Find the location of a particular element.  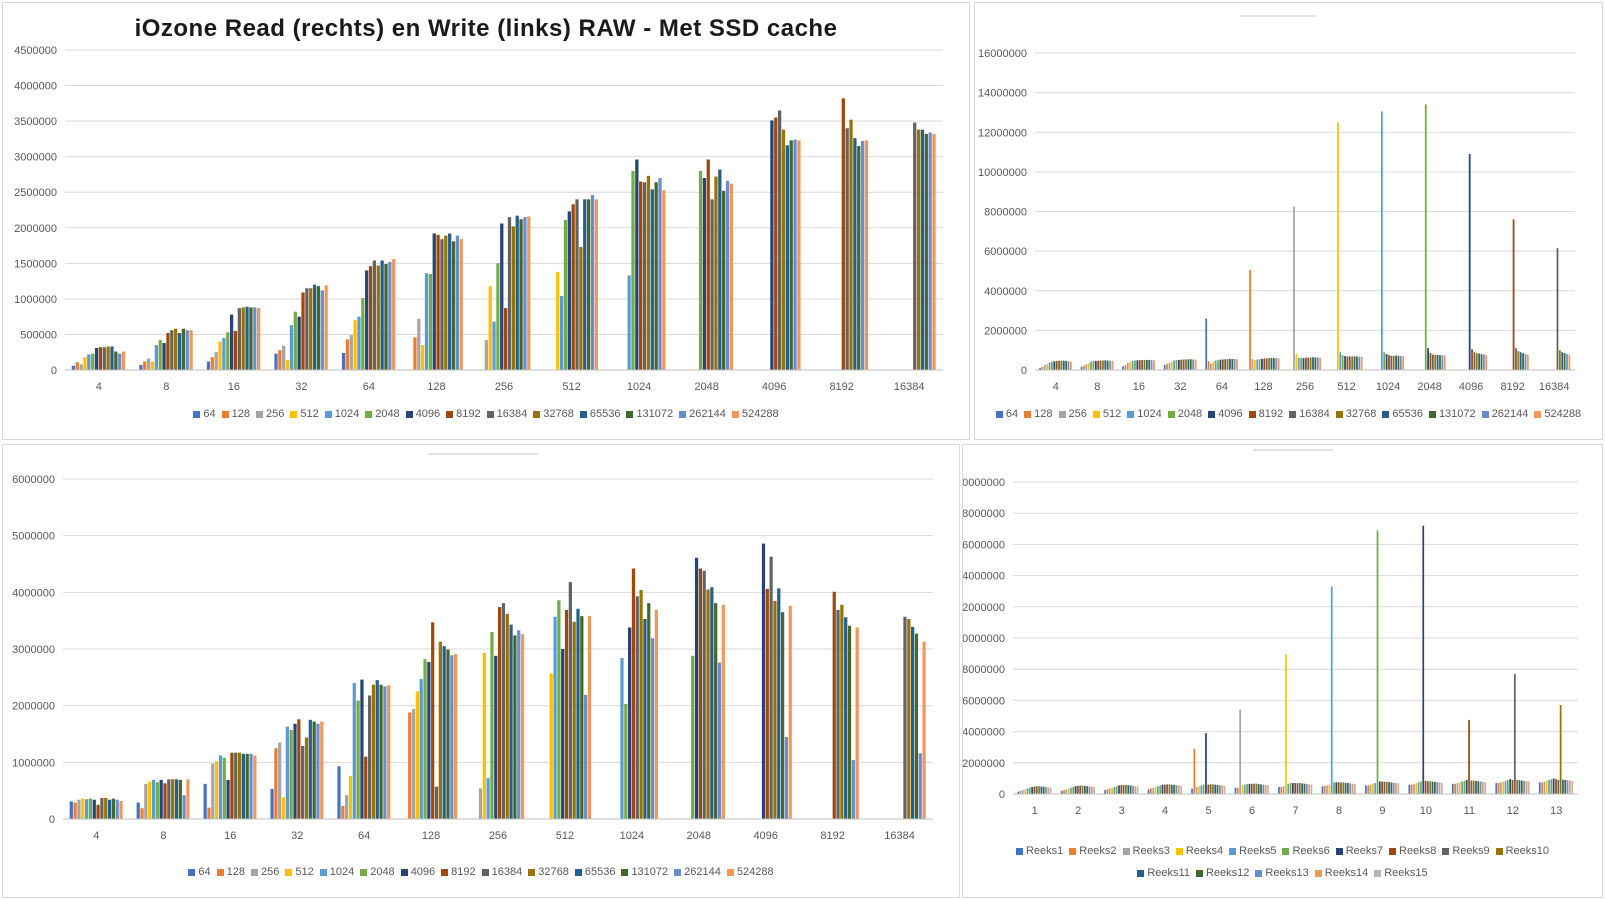

y-tick-label: 2000000 is located at coordinates (35, 229).